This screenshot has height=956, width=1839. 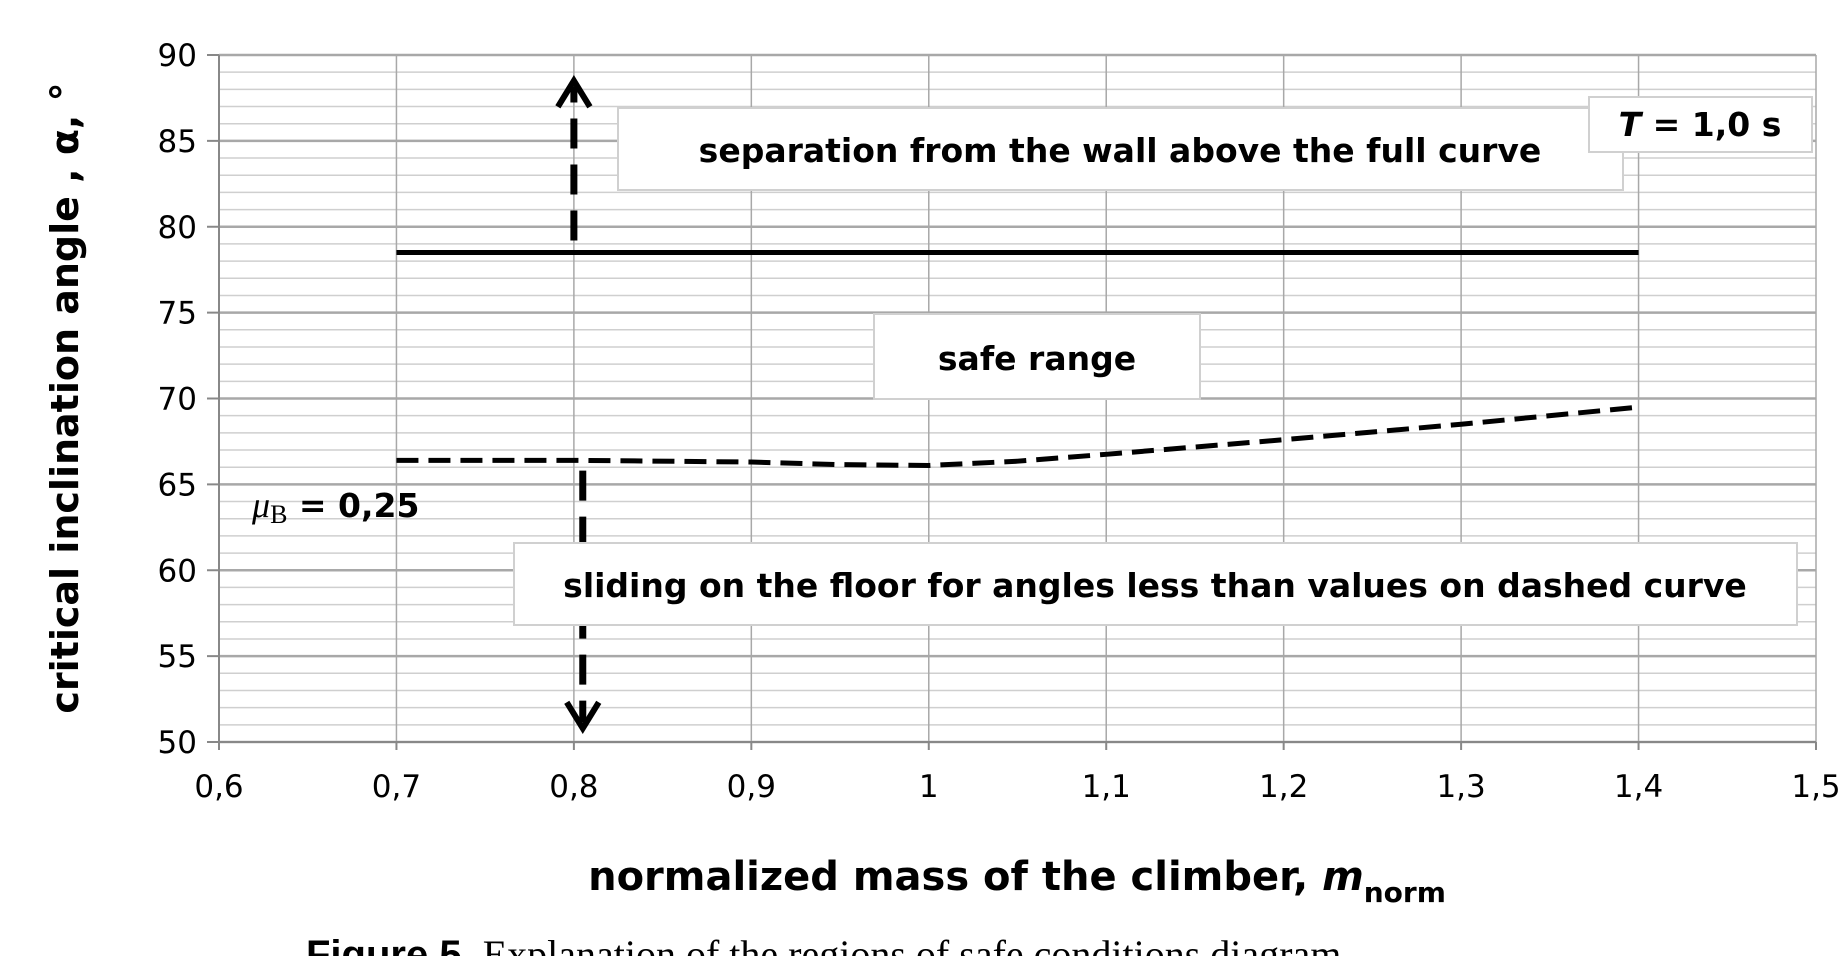 I want to click on annotation-mu: μB = 0,25, so click(x=335, y=507).